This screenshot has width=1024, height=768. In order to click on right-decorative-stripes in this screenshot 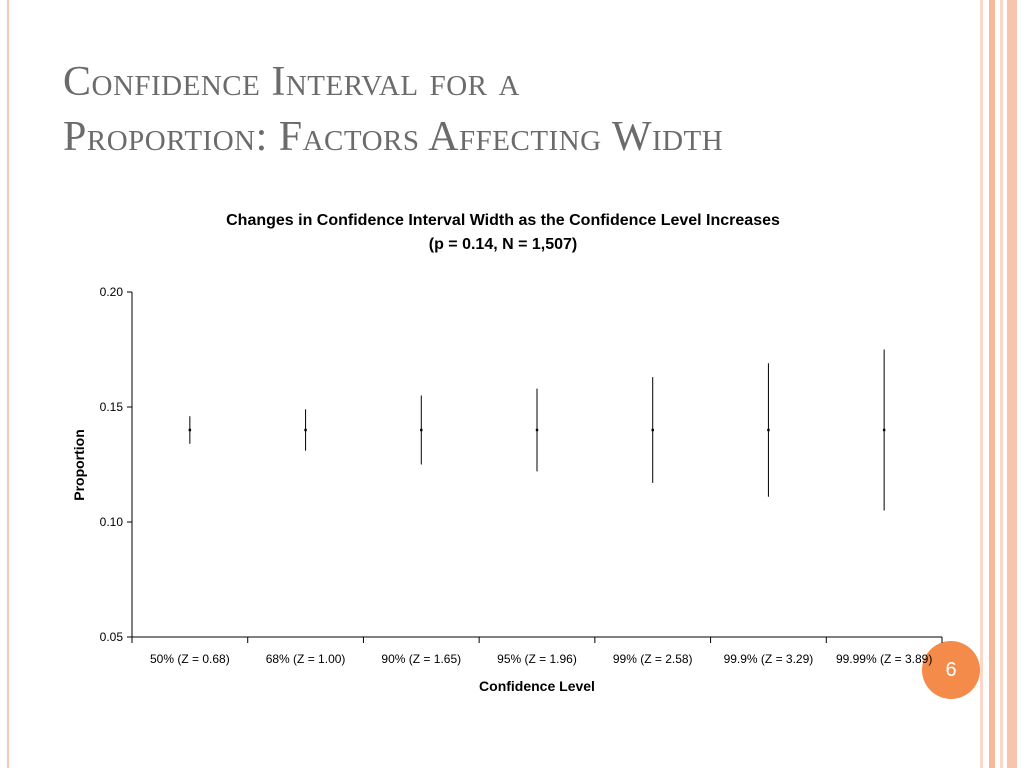, I will do `click(1002, 384)`.